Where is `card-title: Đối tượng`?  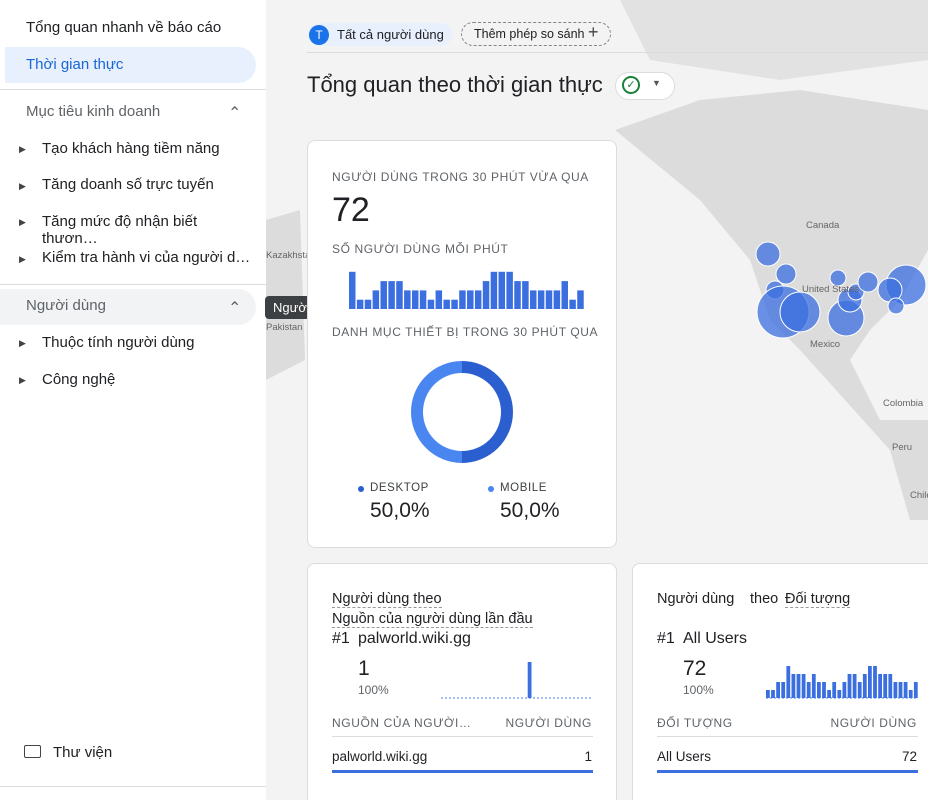
card-title: Đối tượng is located at coordinates (818, 599).